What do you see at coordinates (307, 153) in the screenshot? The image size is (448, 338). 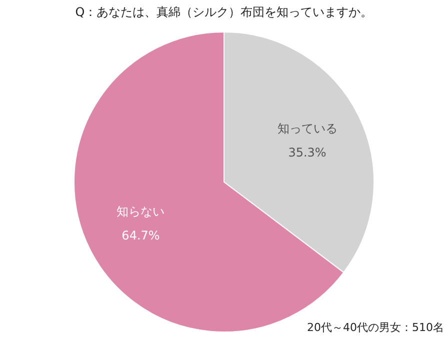 I see `data-label: 35.3%` at bounding box center [307, 153].